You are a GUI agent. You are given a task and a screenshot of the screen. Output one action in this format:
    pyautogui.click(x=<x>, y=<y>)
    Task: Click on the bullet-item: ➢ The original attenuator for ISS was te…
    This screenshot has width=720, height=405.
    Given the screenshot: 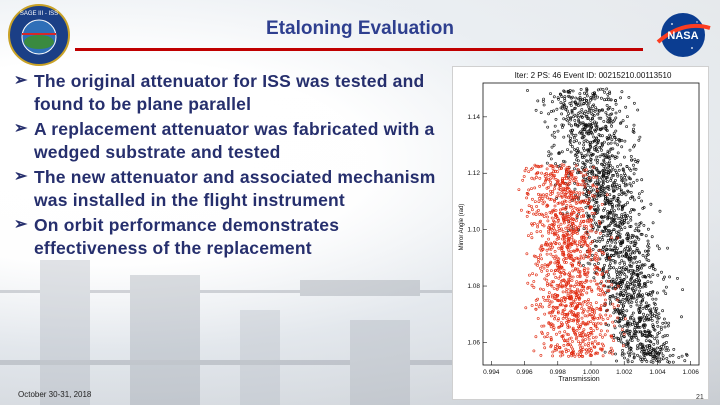 What is the action you would take?
    pyautogui.click(x=234, y=92)
    